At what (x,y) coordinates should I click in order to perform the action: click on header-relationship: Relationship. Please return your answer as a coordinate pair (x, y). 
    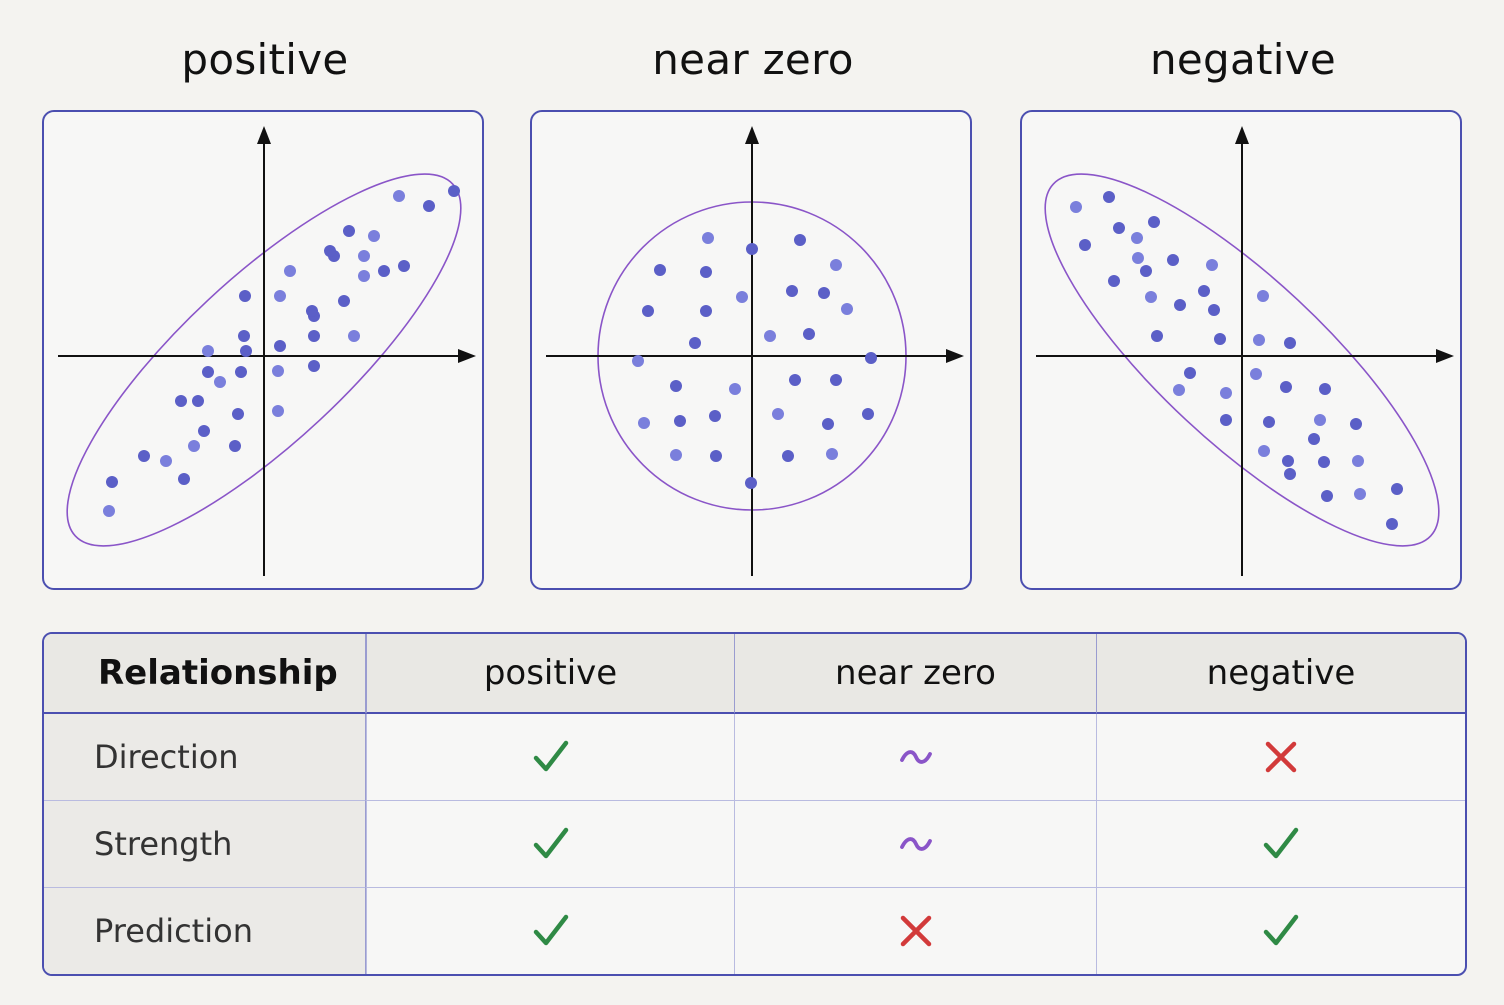
    Looking at the image, I should click on (205, 674).